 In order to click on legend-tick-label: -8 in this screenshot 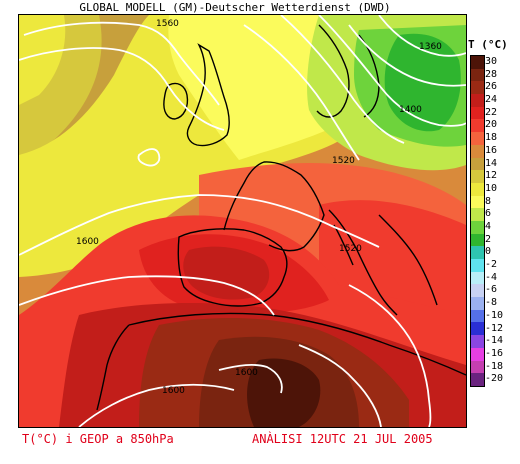, I will do `click(491, 303)`.